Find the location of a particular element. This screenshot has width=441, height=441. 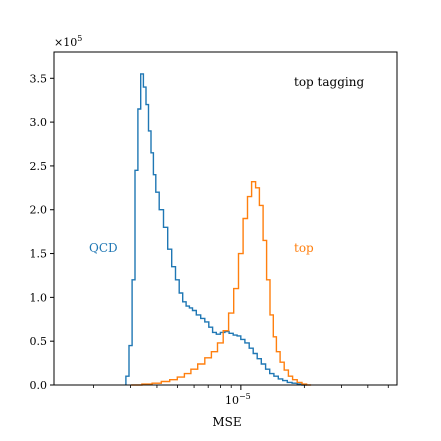

y-tick-label: 2.5 is located at coordinates (39, 166).